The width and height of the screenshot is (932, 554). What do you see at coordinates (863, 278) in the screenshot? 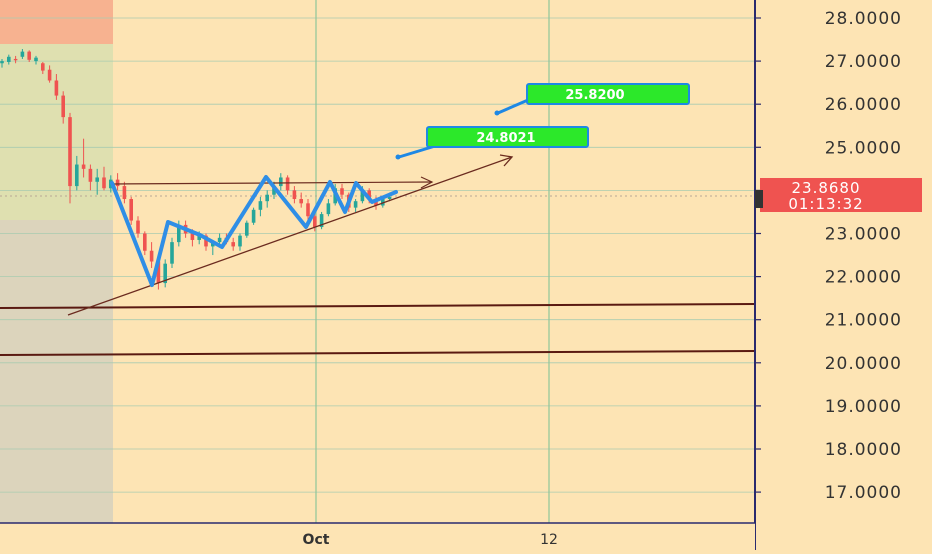
I see `y-tick-label: 22.0000` at bounding box center [863, 278].